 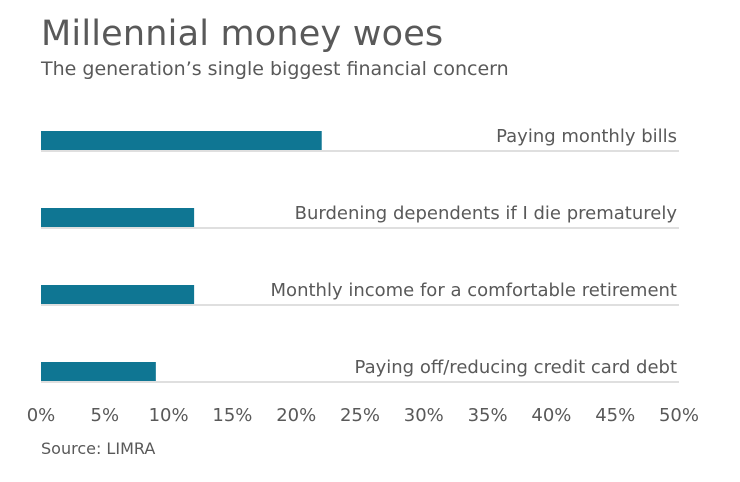 I want to click on x-tick-label: 0%, so click(x=41, y=415).